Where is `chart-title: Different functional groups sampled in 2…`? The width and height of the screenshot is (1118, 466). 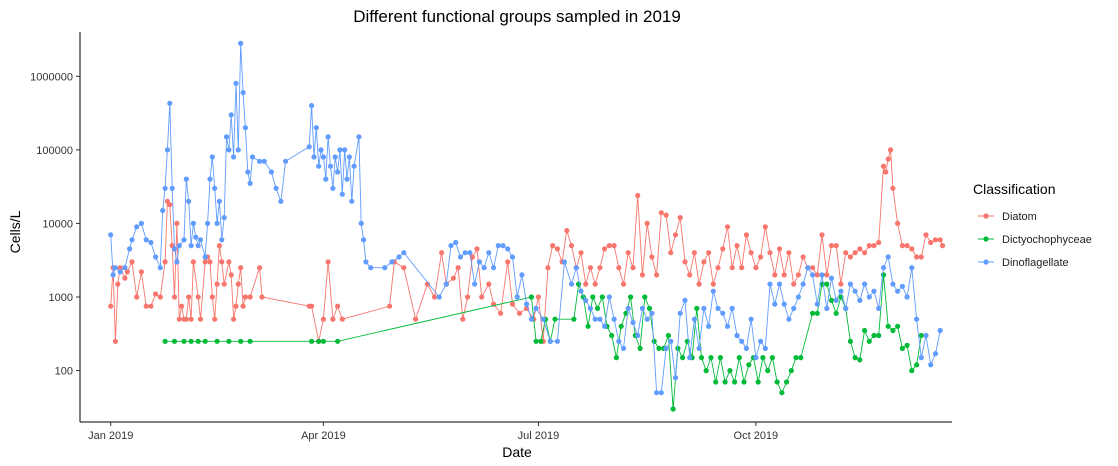
chart-title: Different functional groups sampled in 2… is located at coordinates (517, 16).